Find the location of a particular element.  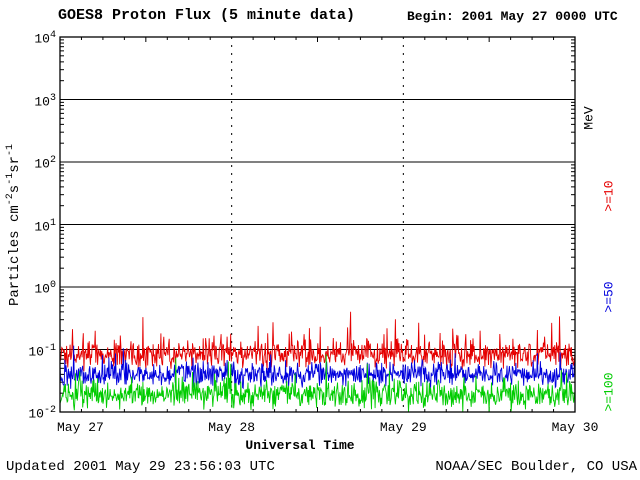

y-tick-label: 10⁻² is located at coordinates (42, 413).